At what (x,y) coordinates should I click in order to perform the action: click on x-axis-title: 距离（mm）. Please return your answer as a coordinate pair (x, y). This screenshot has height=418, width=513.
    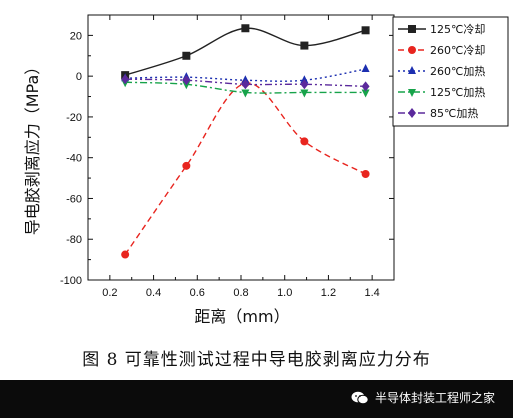
    Looking at the image, I should click on (241, 316).